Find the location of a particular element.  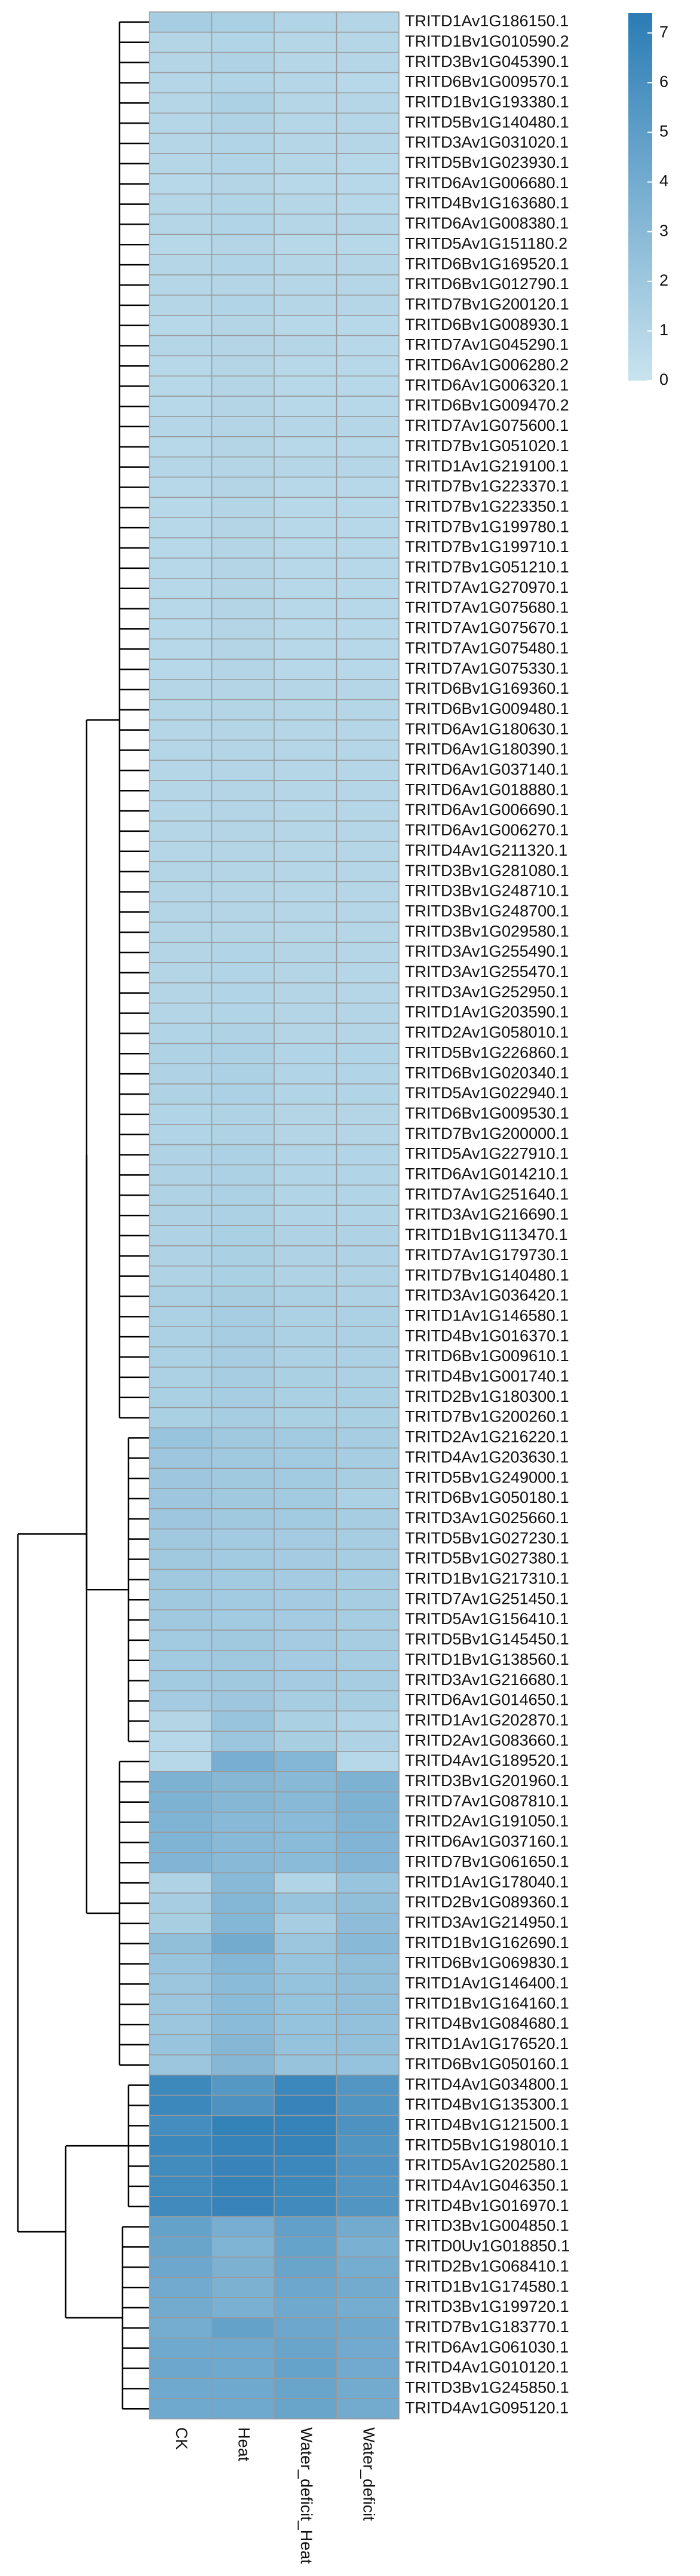

row-label: TRITD7Bv1G200120.1 is located at coordinates (487, 304).